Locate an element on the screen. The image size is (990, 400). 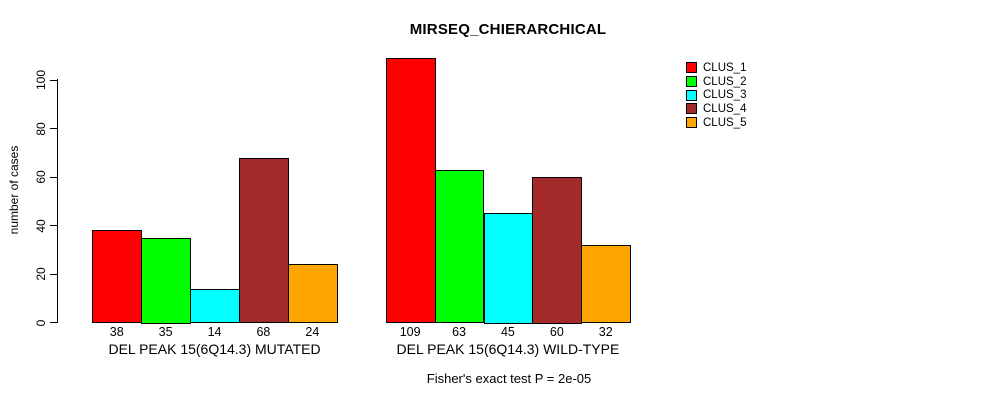
chart-title: MIRSEQ_CHIERARCHICAL is located at coordinates (508, 29).